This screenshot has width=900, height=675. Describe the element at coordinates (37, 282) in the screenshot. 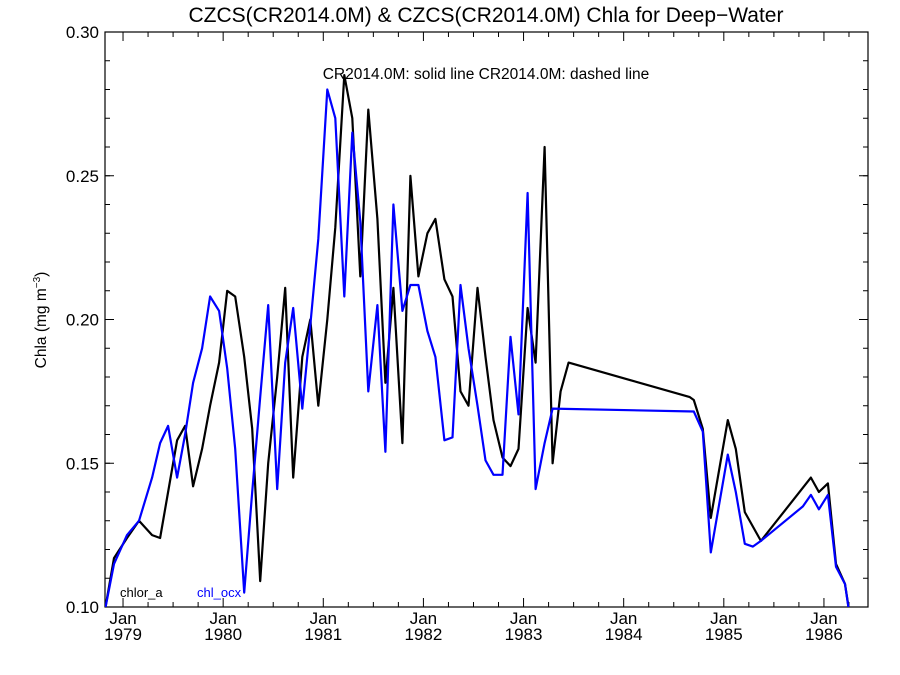

I see `y-axis-label-exponent: −3` at that location.